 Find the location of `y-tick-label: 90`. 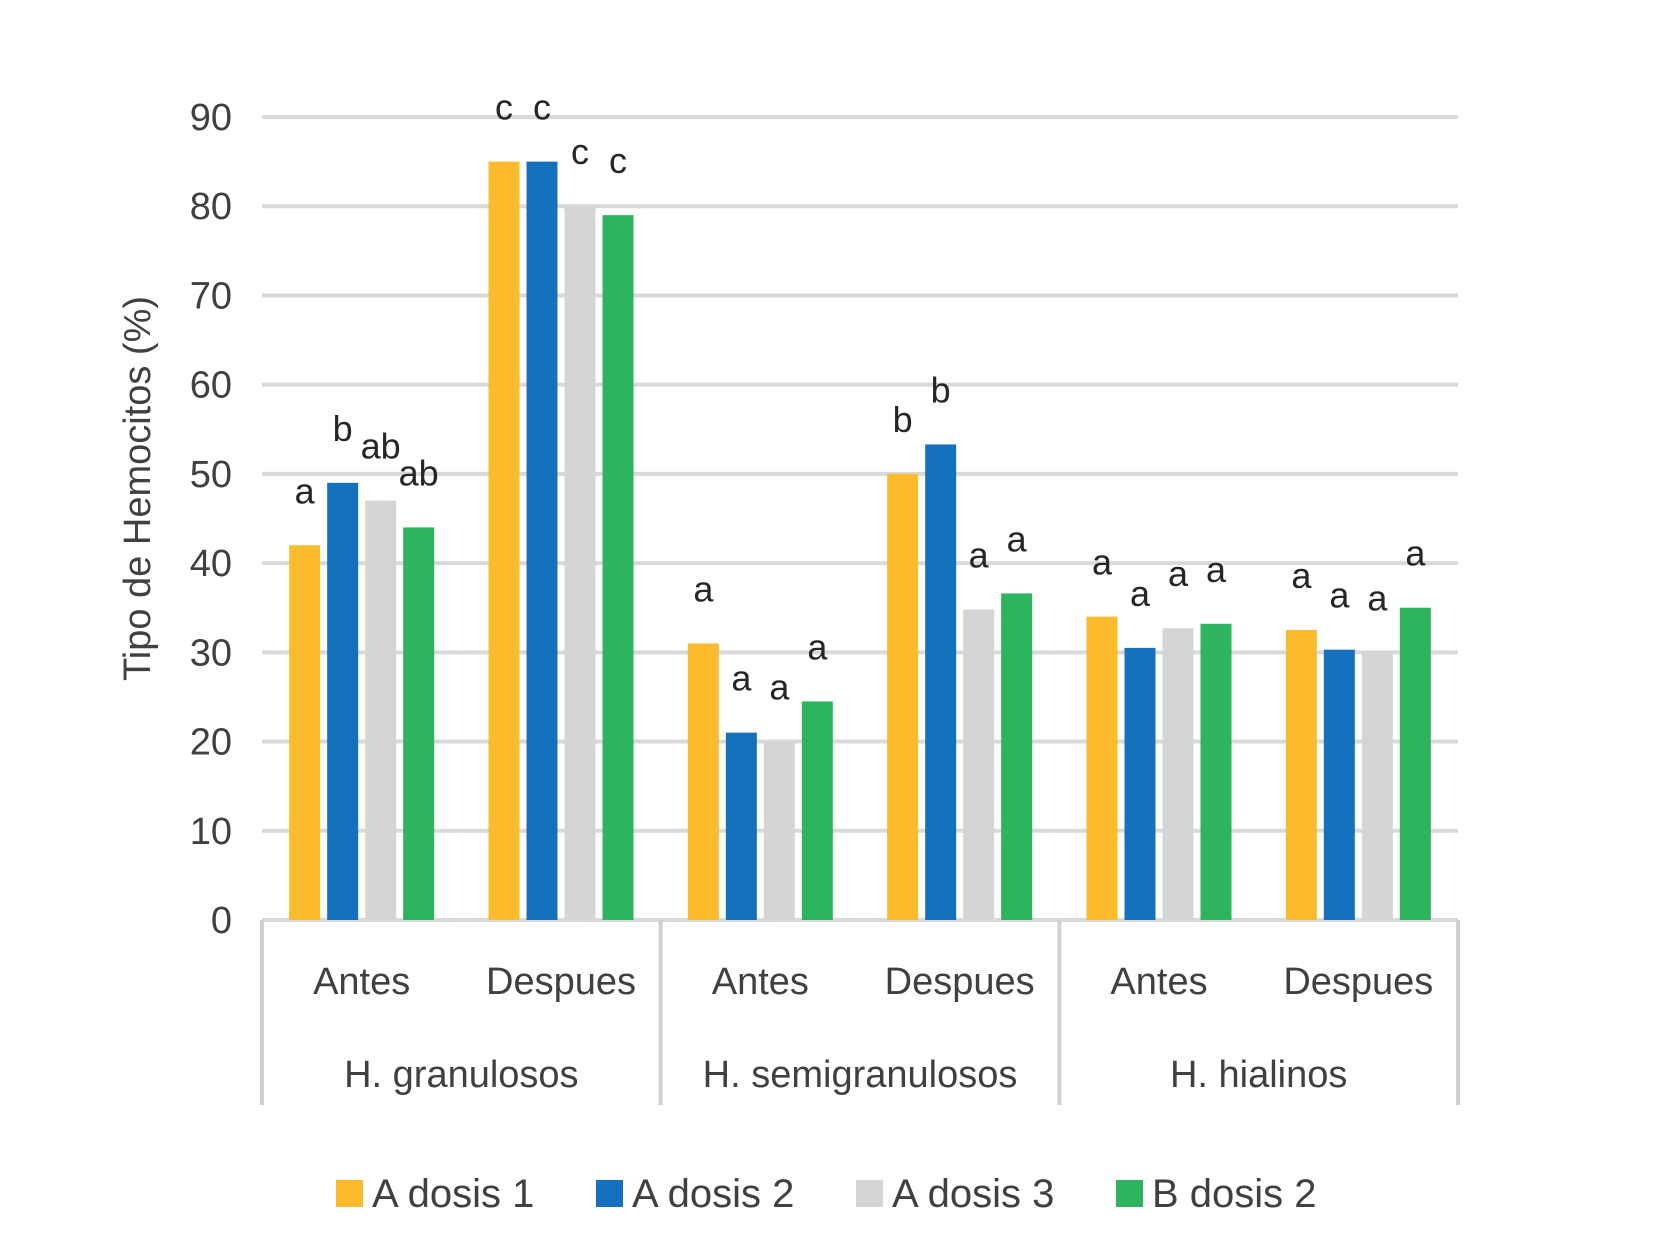

y-tick-label: 90 is located at coordinates (211, 118).